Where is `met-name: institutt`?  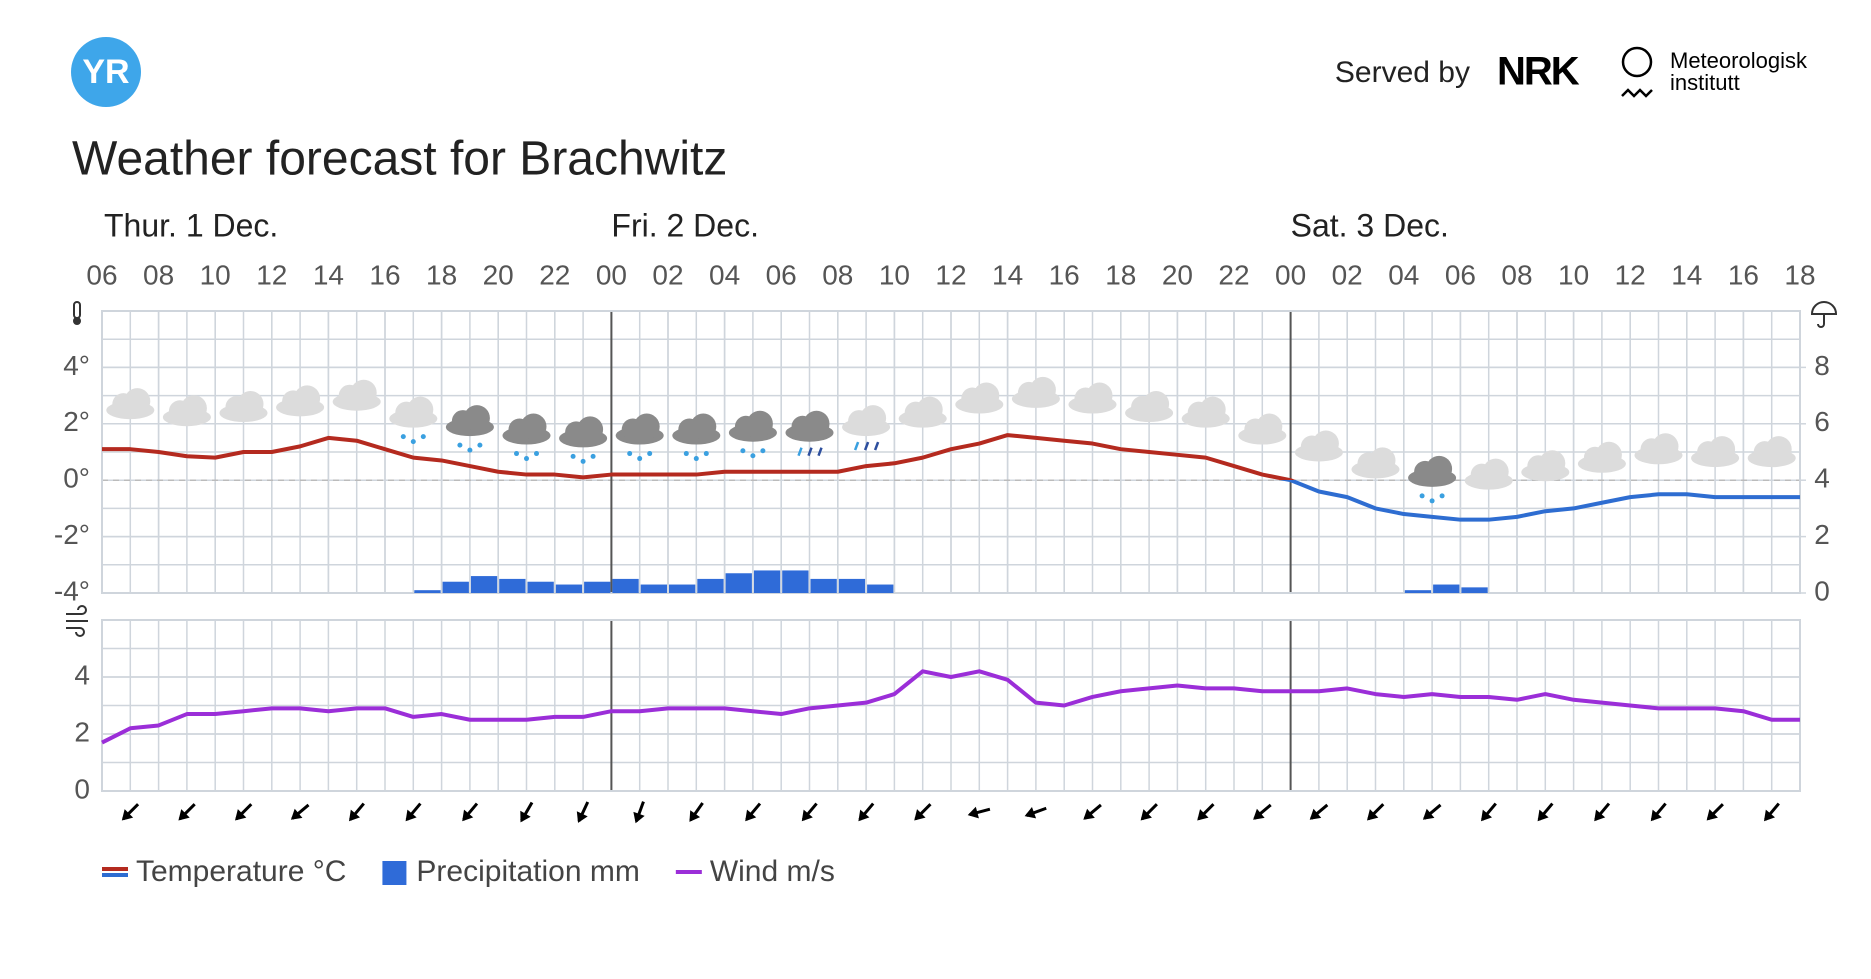
met-name: institutt is located at coordinates (1705, 82).